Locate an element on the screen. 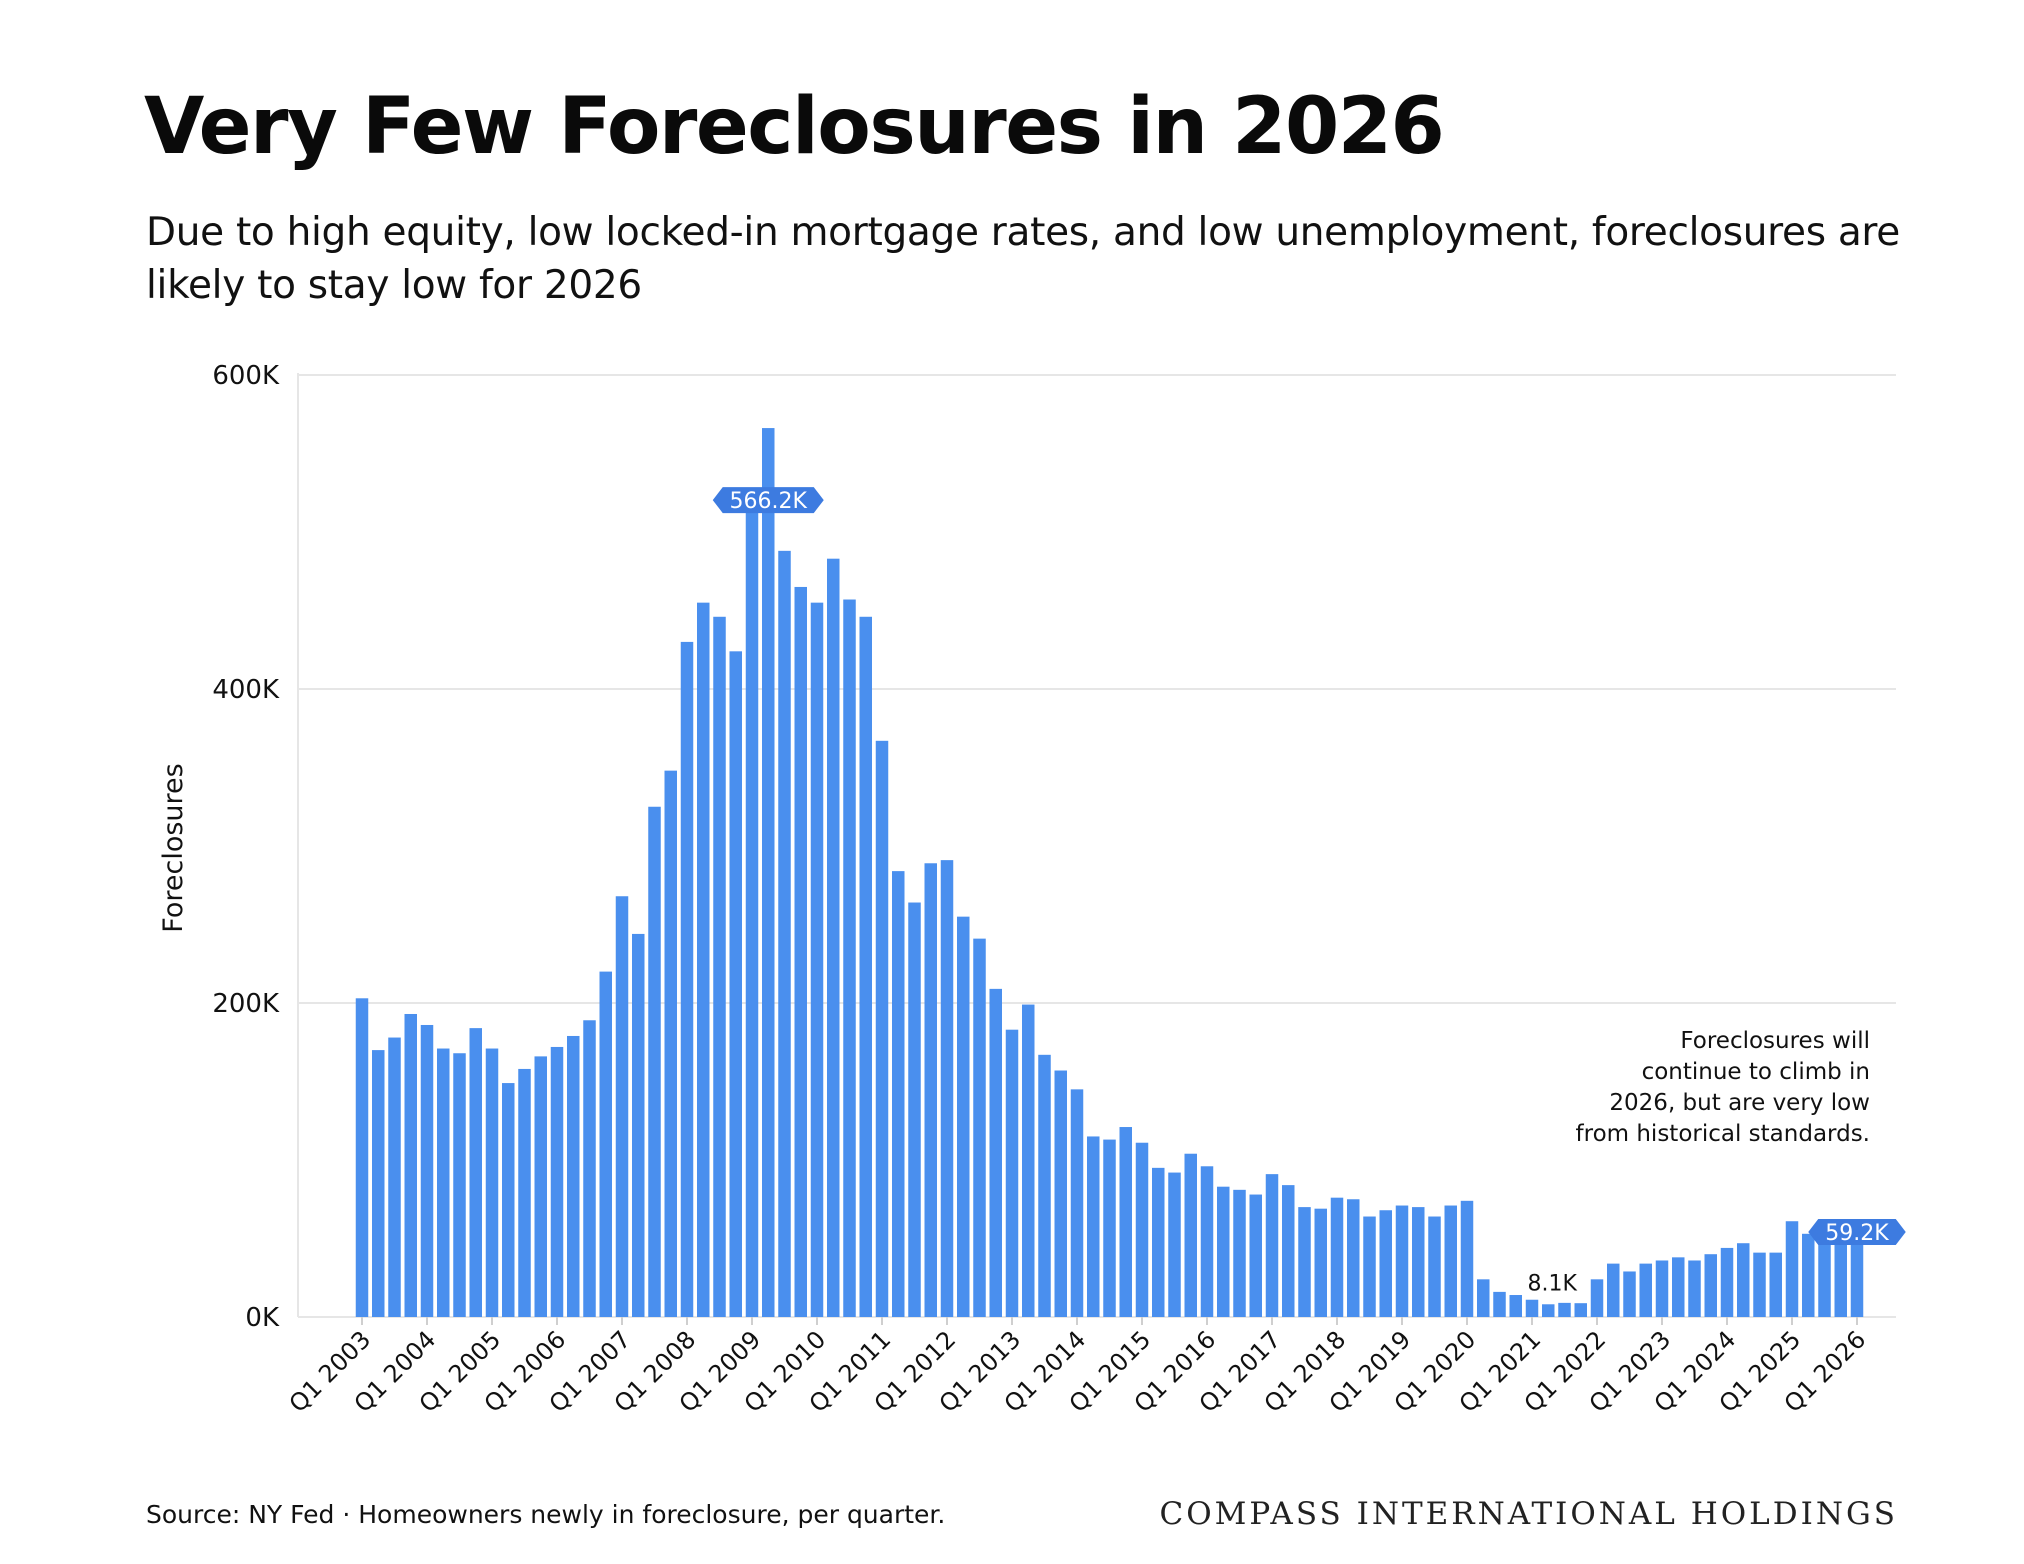 This screenshot has height=1564, width=2024. y-tick-label: 200K is located at coordinates (246, 1004).